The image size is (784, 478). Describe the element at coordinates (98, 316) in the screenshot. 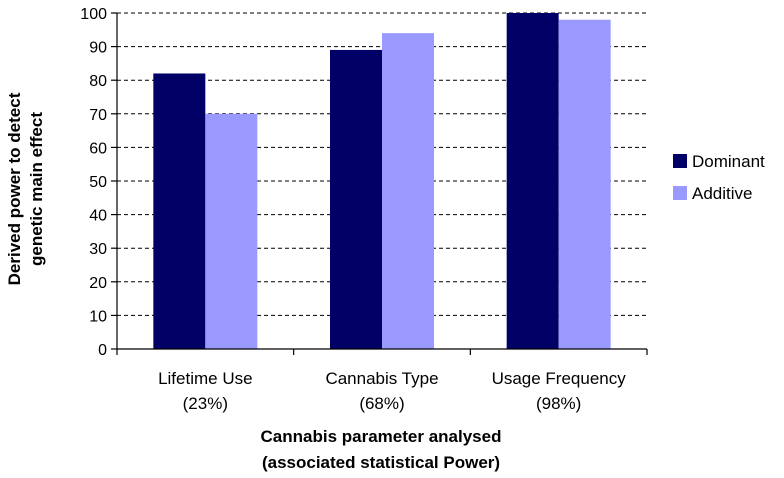

I see `y-tick-label: 10` at that location.